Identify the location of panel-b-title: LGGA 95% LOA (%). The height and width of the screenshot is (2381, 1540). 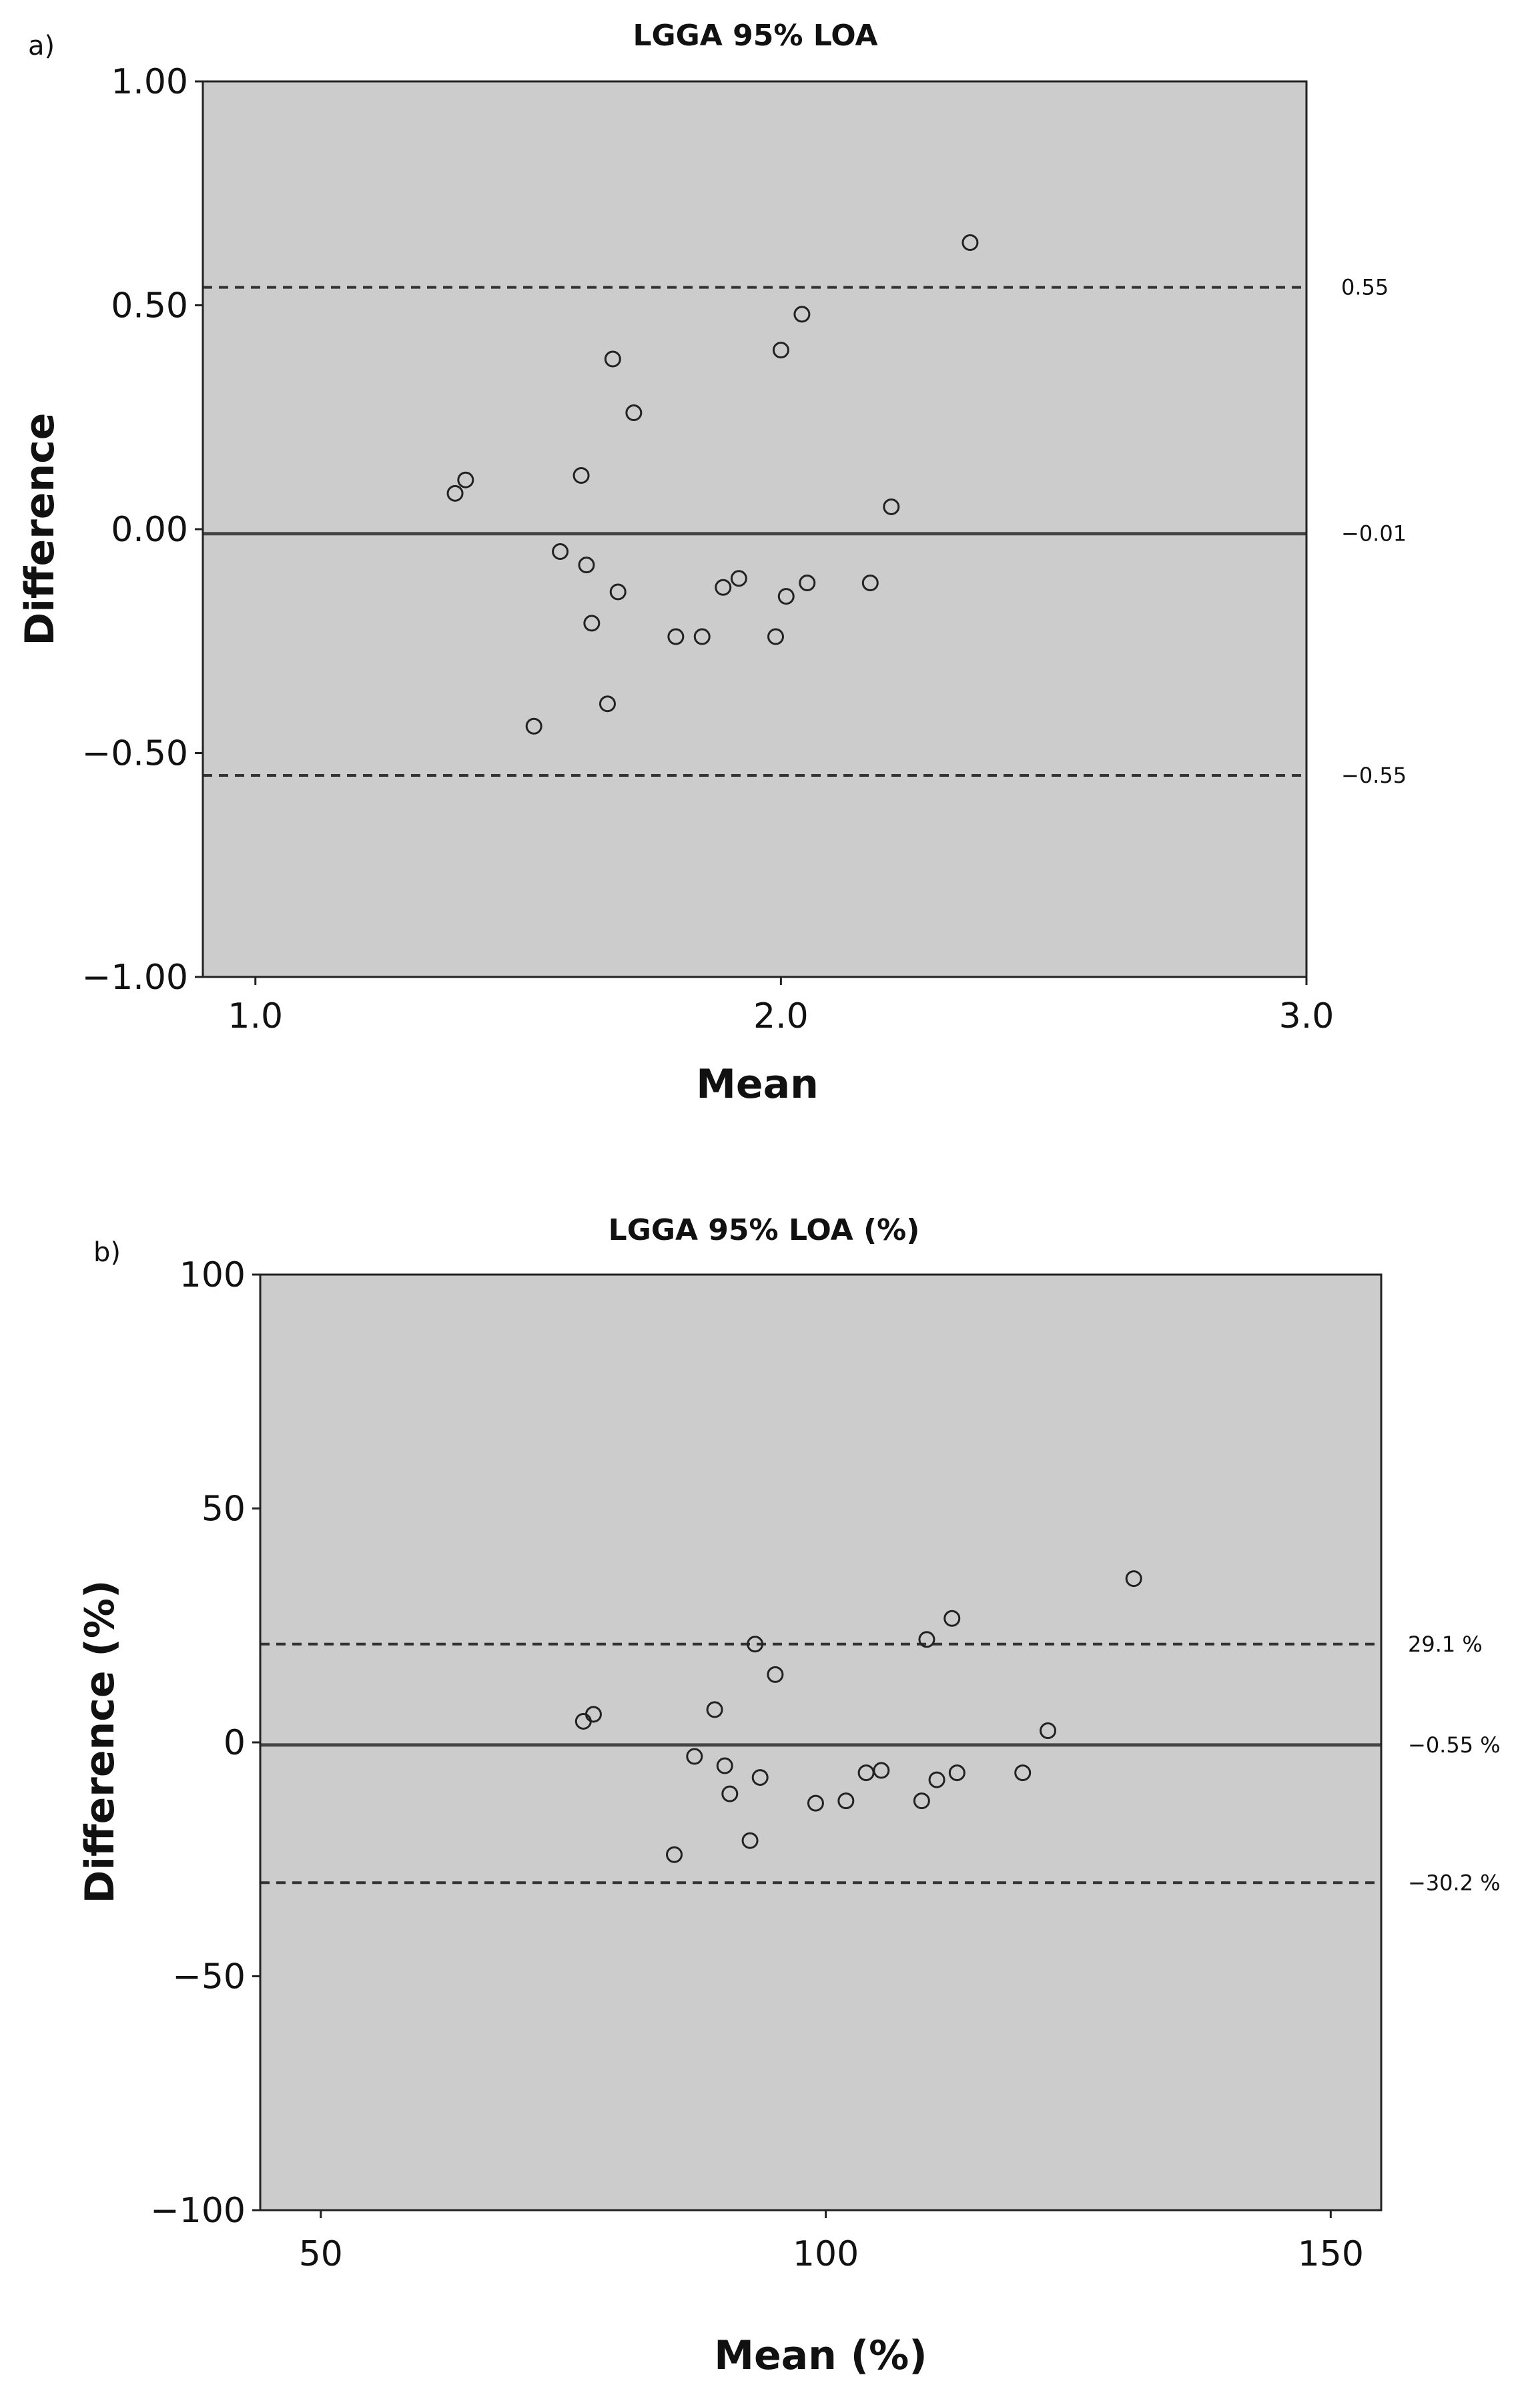
(764, 1230).